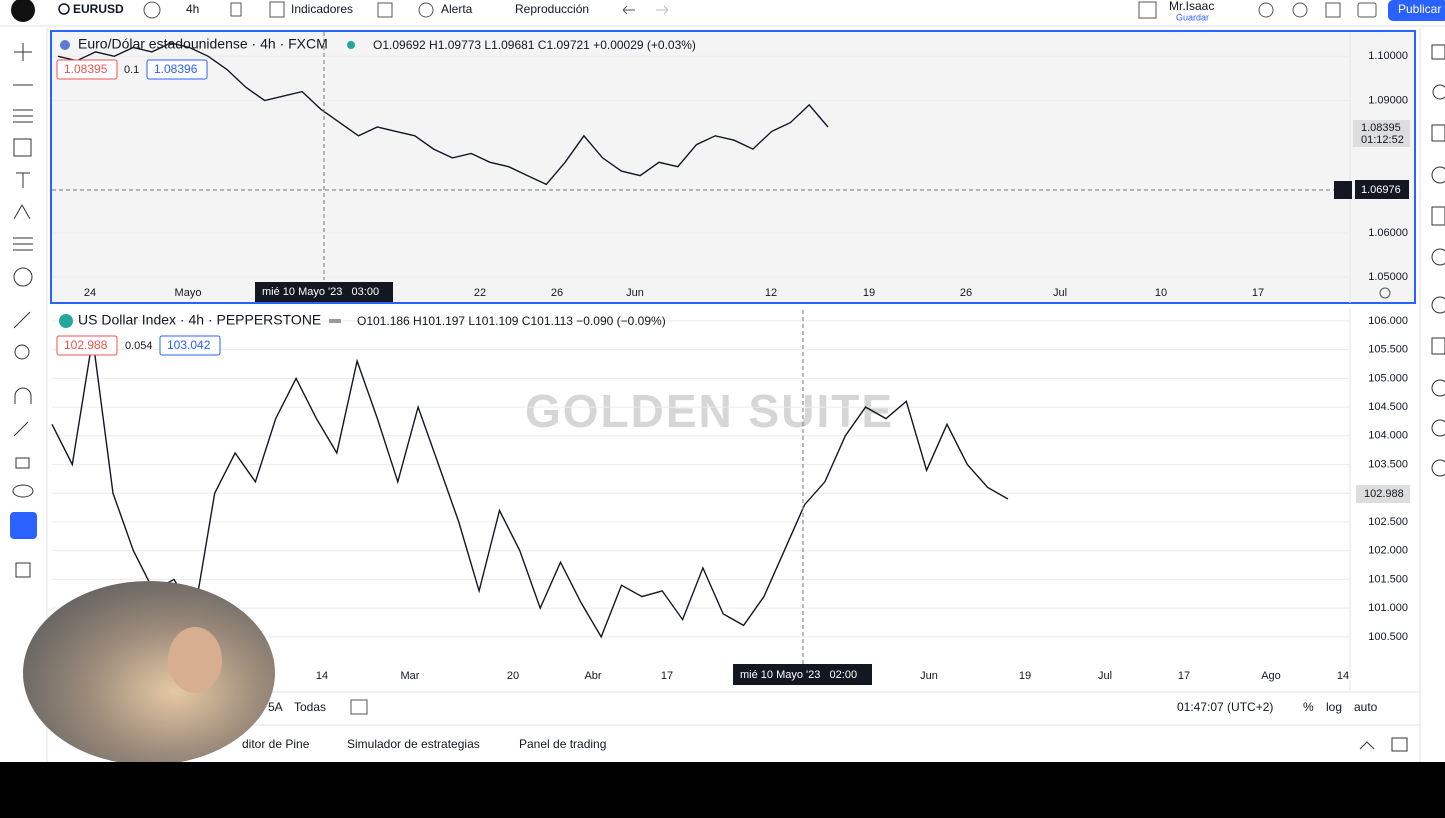 This screenshot has height=818, width=1445. I want to click on right-toolbar, so click(1438, 260).